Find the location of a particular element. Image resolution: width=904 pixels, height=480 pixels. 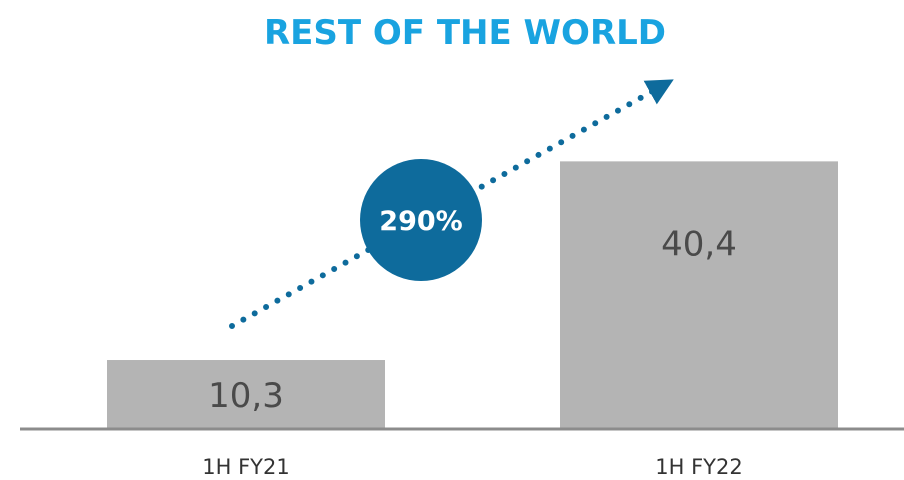

category-label-1: 1H FY22 is located at coordinates (698, 467).